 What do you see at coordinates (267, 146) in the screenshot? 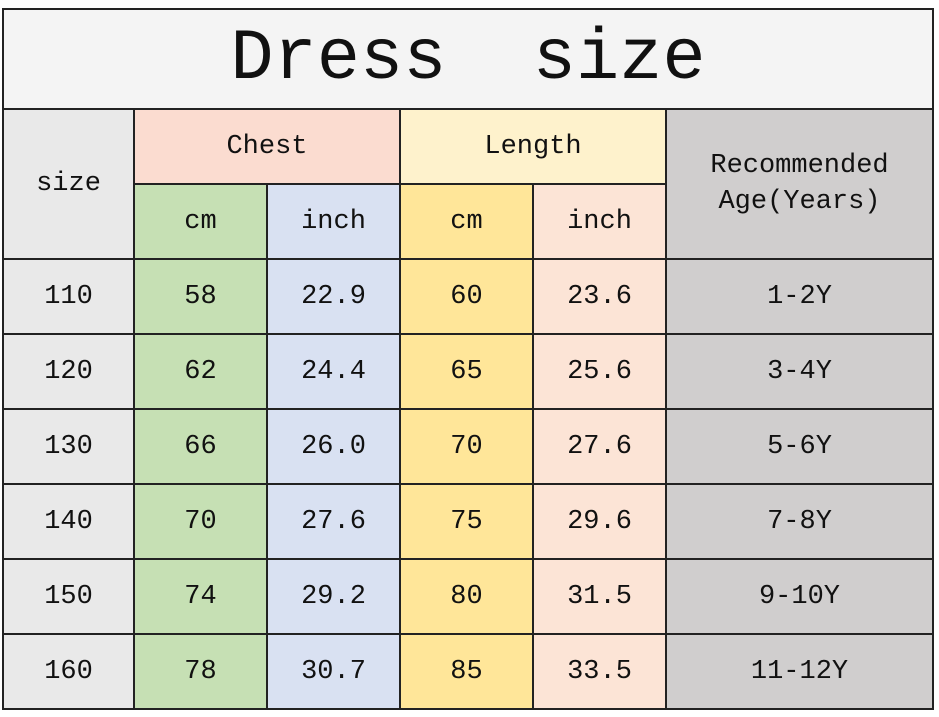
I see `header-cell: Chest` at bounding box center [267, 146].